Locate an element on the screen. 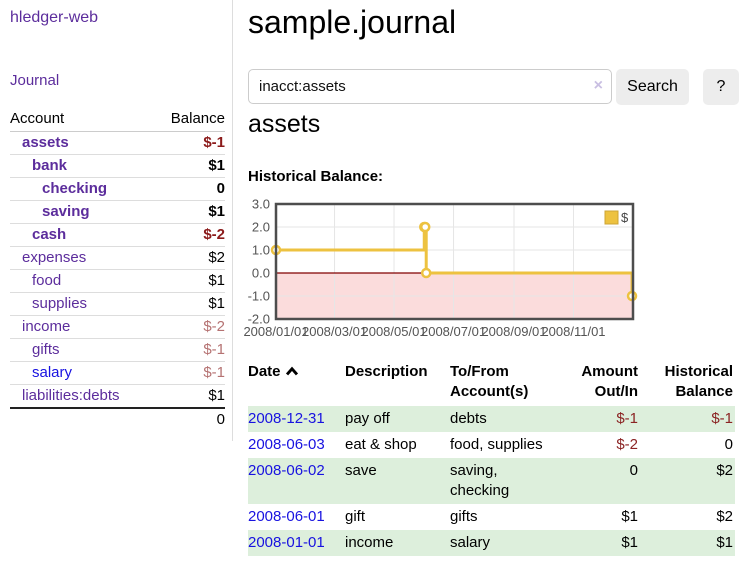  chart-title: Historical Balance: is located at coordinates (316, 176).